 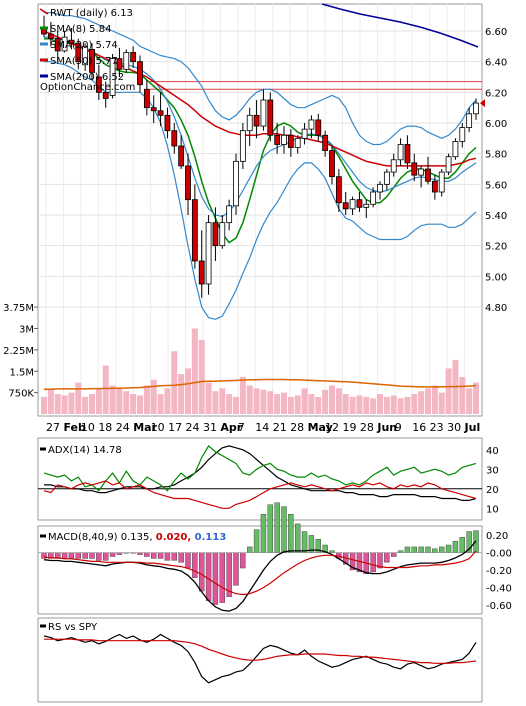 What do you see at coordinates (44, 11) in the screenshot?
I see `legend-arrow-icon` at bounding box center [44, 11].